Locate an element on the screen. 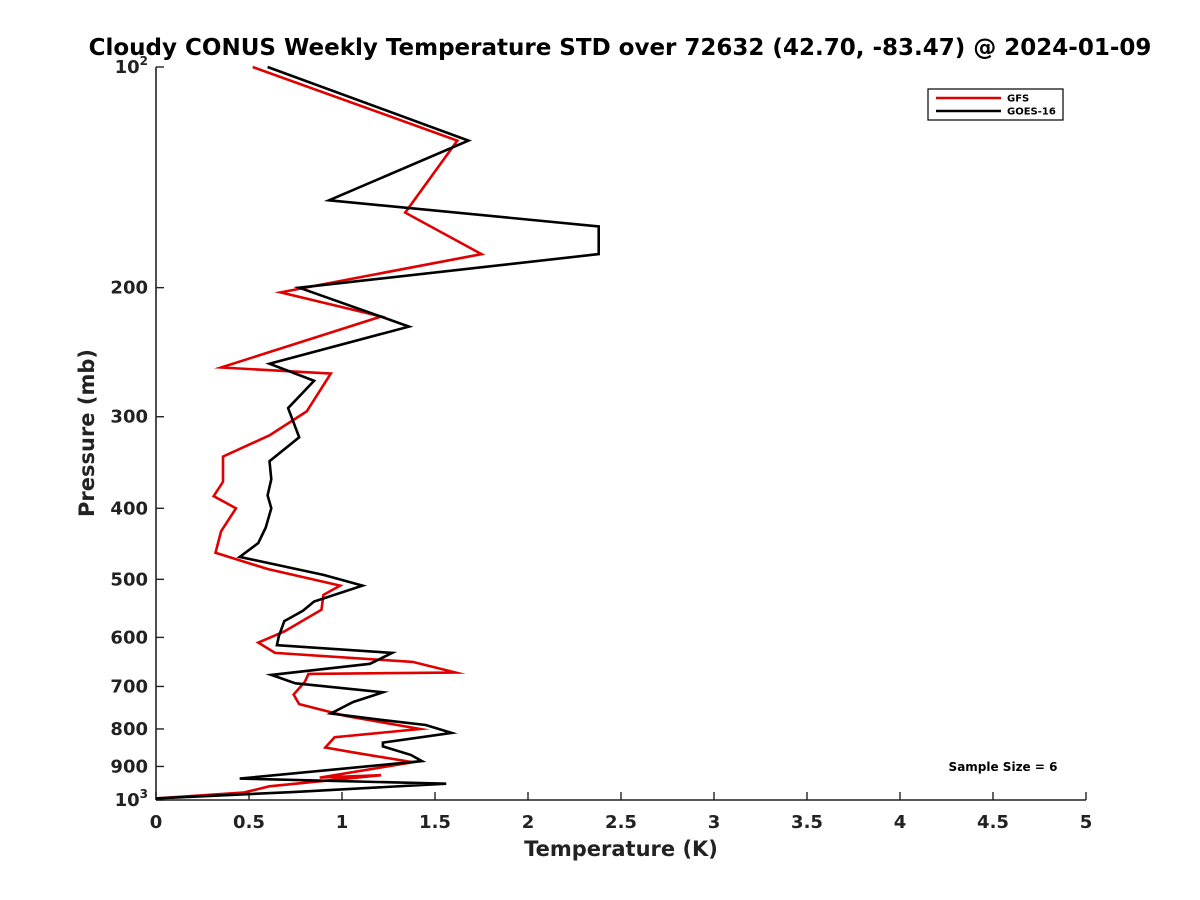 This screenshot has width=1200, height=900. y-tick-label: 200 is located at coordinates (129, 288).